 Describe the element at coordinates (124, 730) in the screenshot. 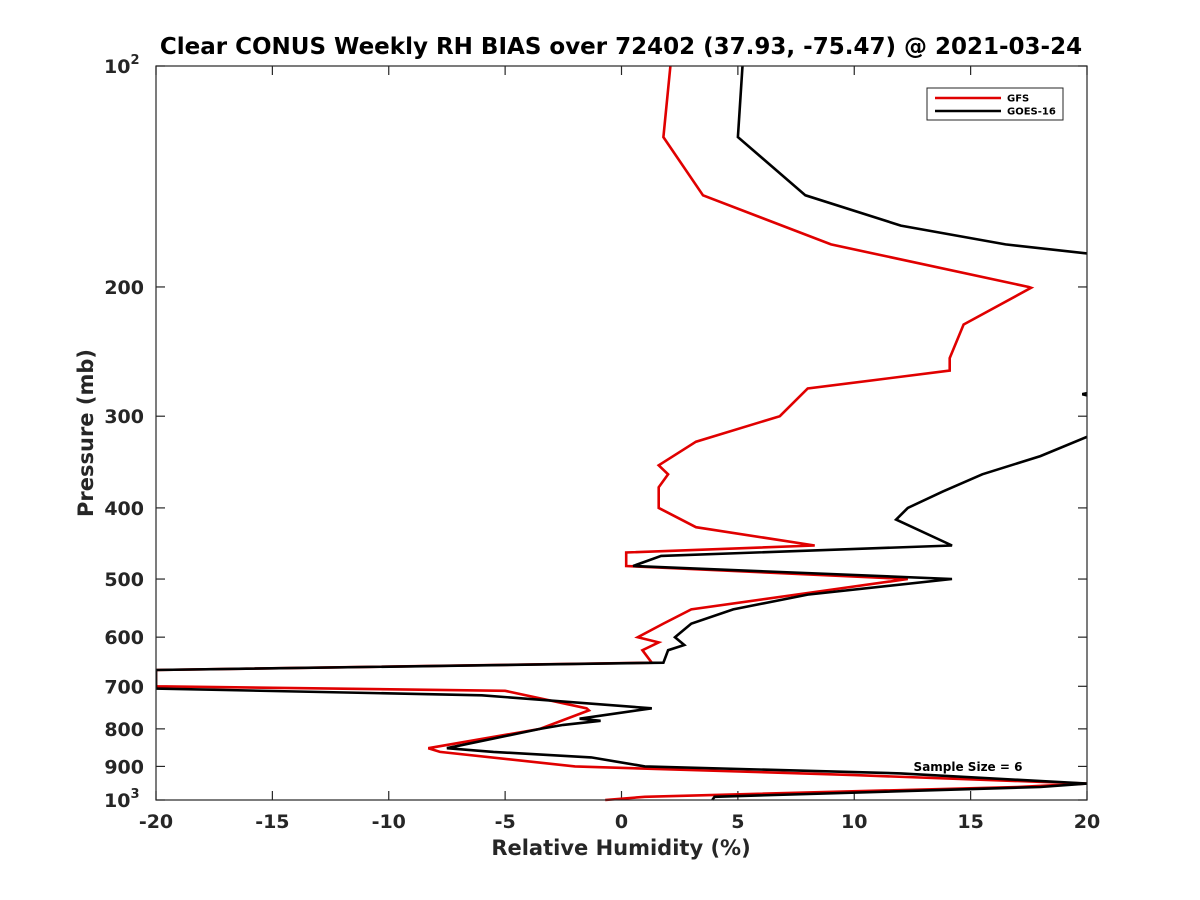

I see `y-tick-label: 800` at that location.